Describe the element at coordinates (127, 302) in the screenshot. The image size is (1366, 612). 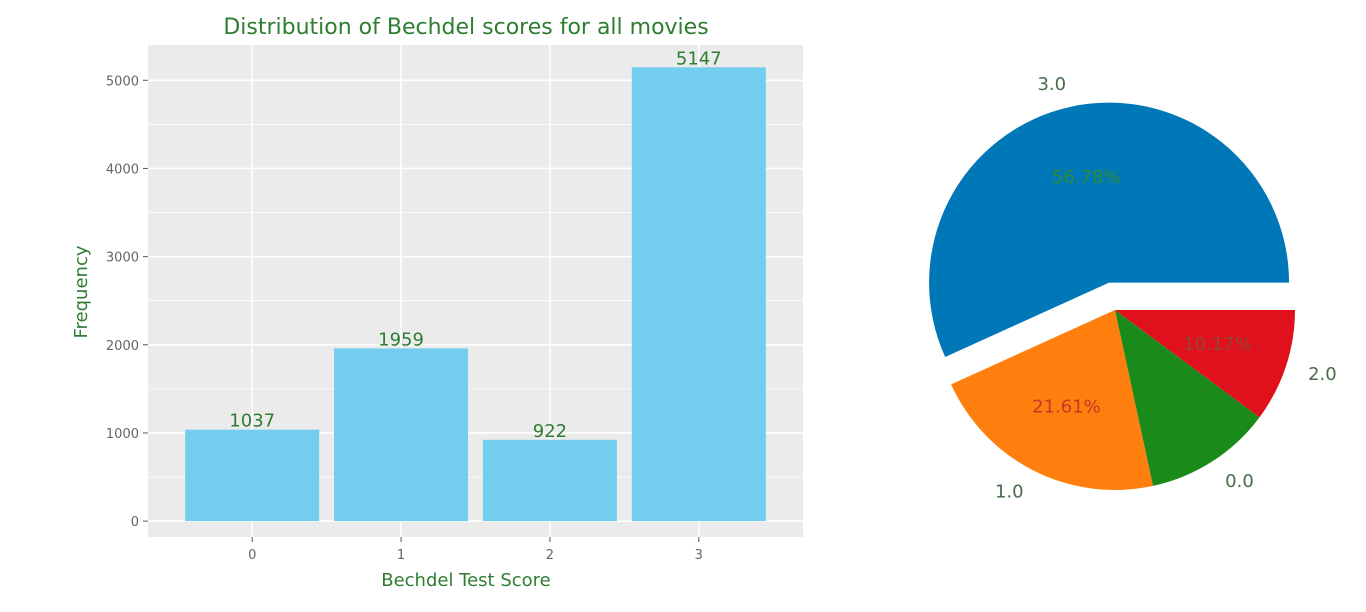
I see `bar-chart-y-ticks: 0 1000 2000 3000 4000 5000` at that location.